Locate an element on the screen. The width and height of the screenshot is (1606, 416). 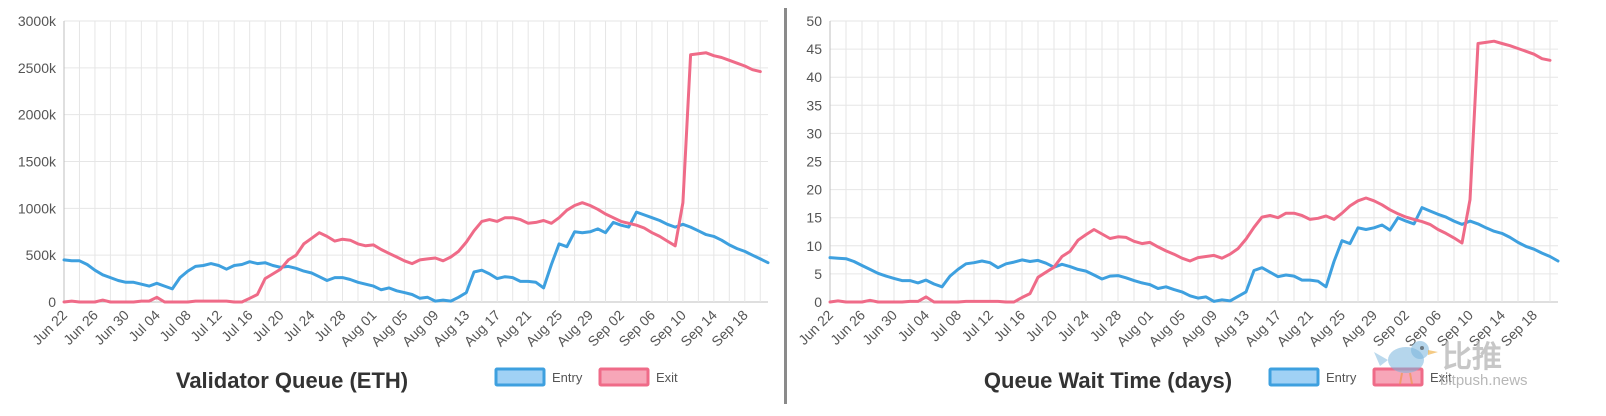
x-tick-label-jun-22: Jun 22 is located at coordinates (815, 327).